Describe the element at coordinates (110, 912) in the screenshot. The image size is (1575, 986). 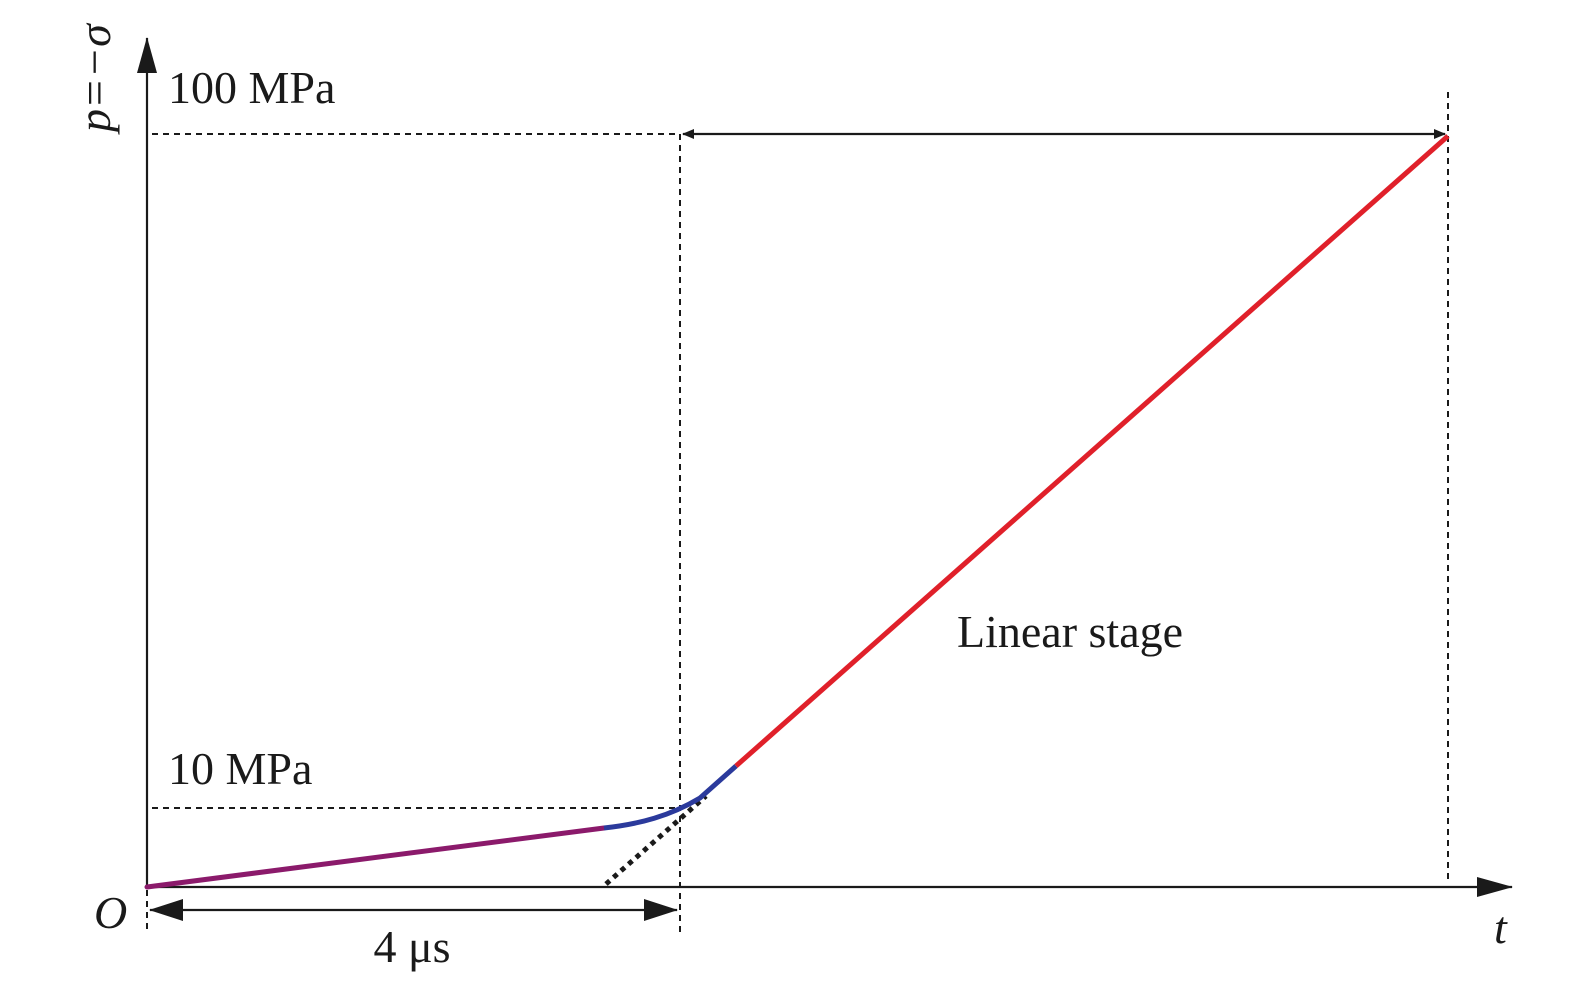
I see `origin-label: O` at that location.